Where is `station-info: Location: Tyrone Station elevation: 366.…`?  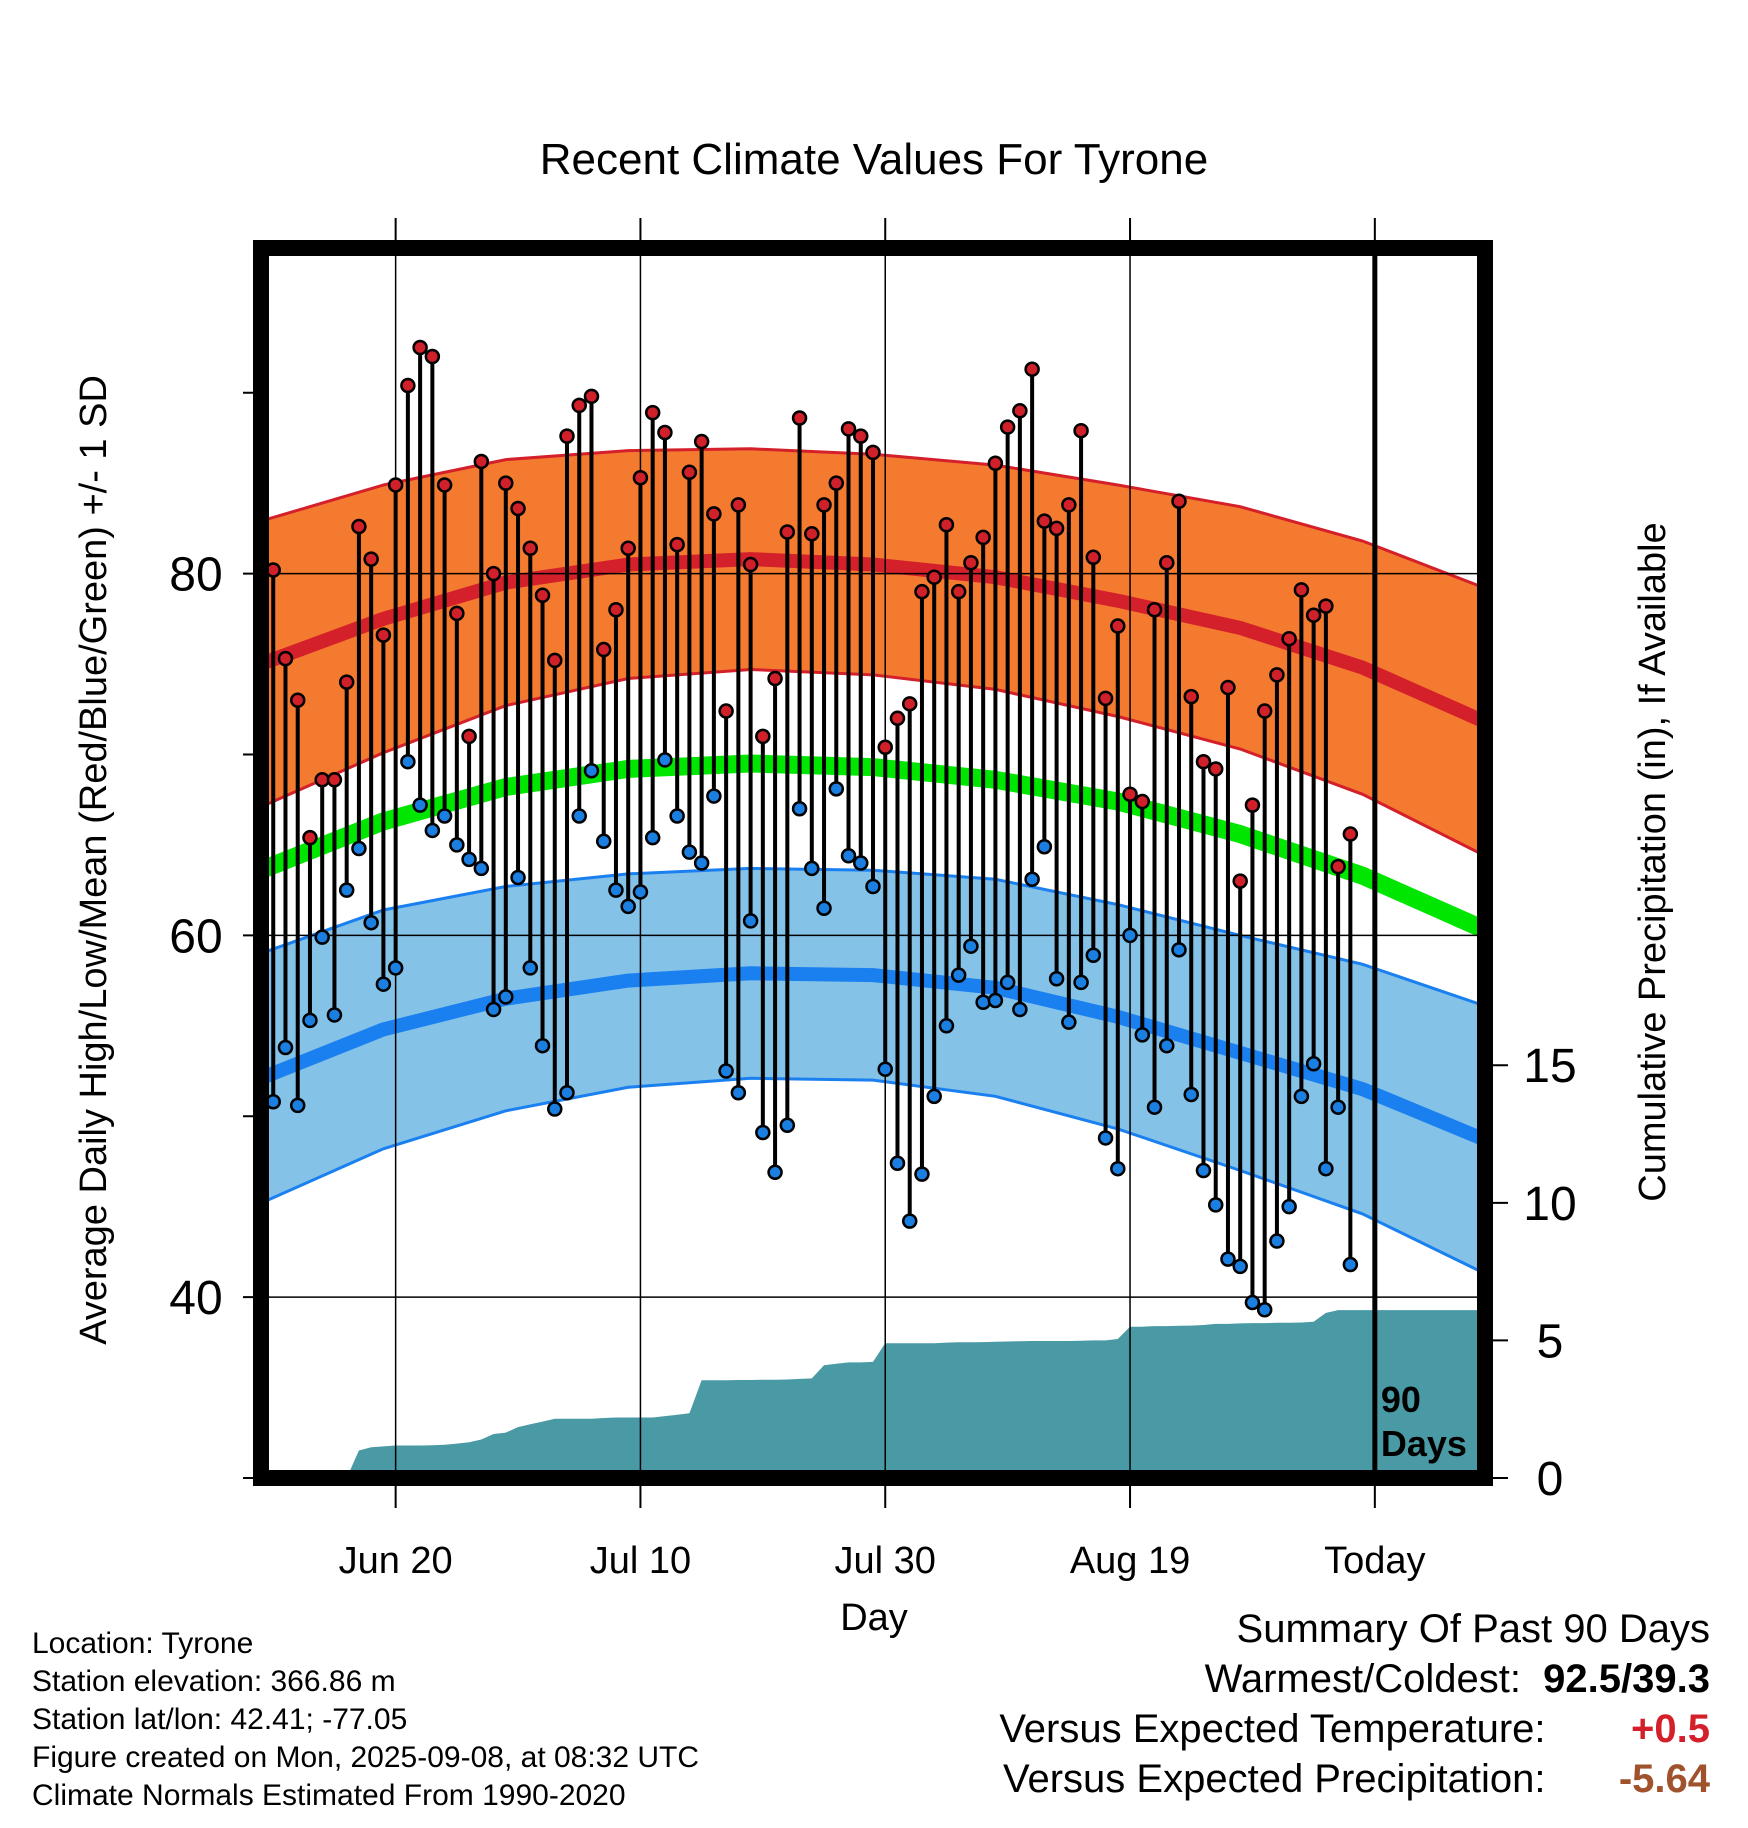 station-info: Location: Tyrone Station elevation: 366.… is located at coordinates (365, 1720).